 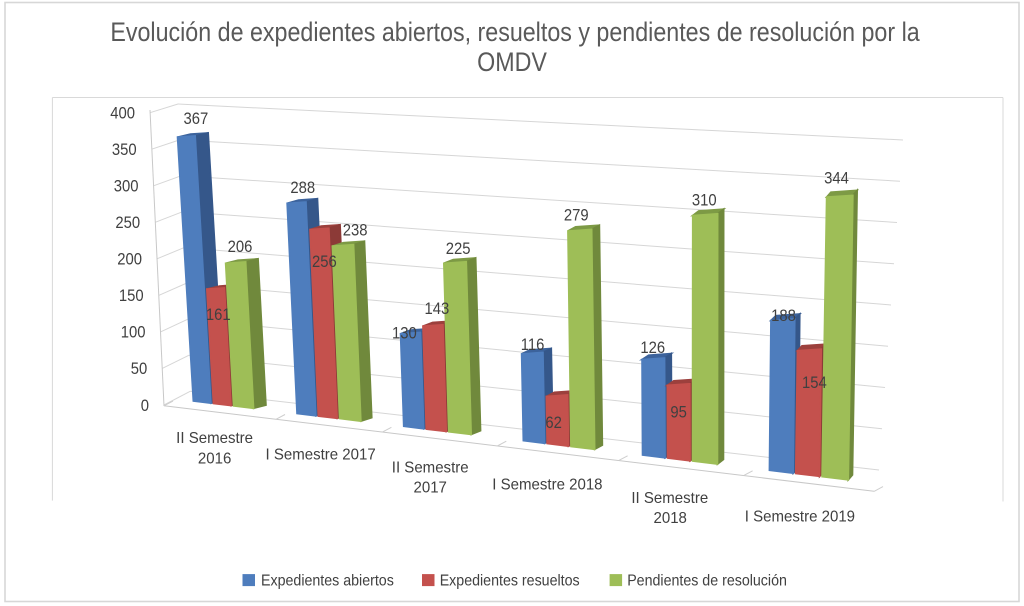 I want to click on svg-text: 50, so click(x=139, y=370).